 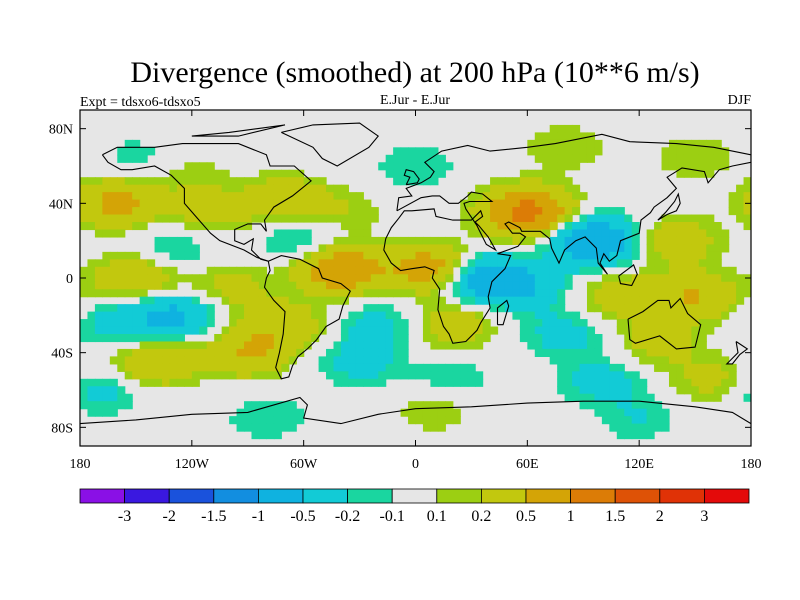 I want to click on colorbar-swatch, so click(x=280, y=496).